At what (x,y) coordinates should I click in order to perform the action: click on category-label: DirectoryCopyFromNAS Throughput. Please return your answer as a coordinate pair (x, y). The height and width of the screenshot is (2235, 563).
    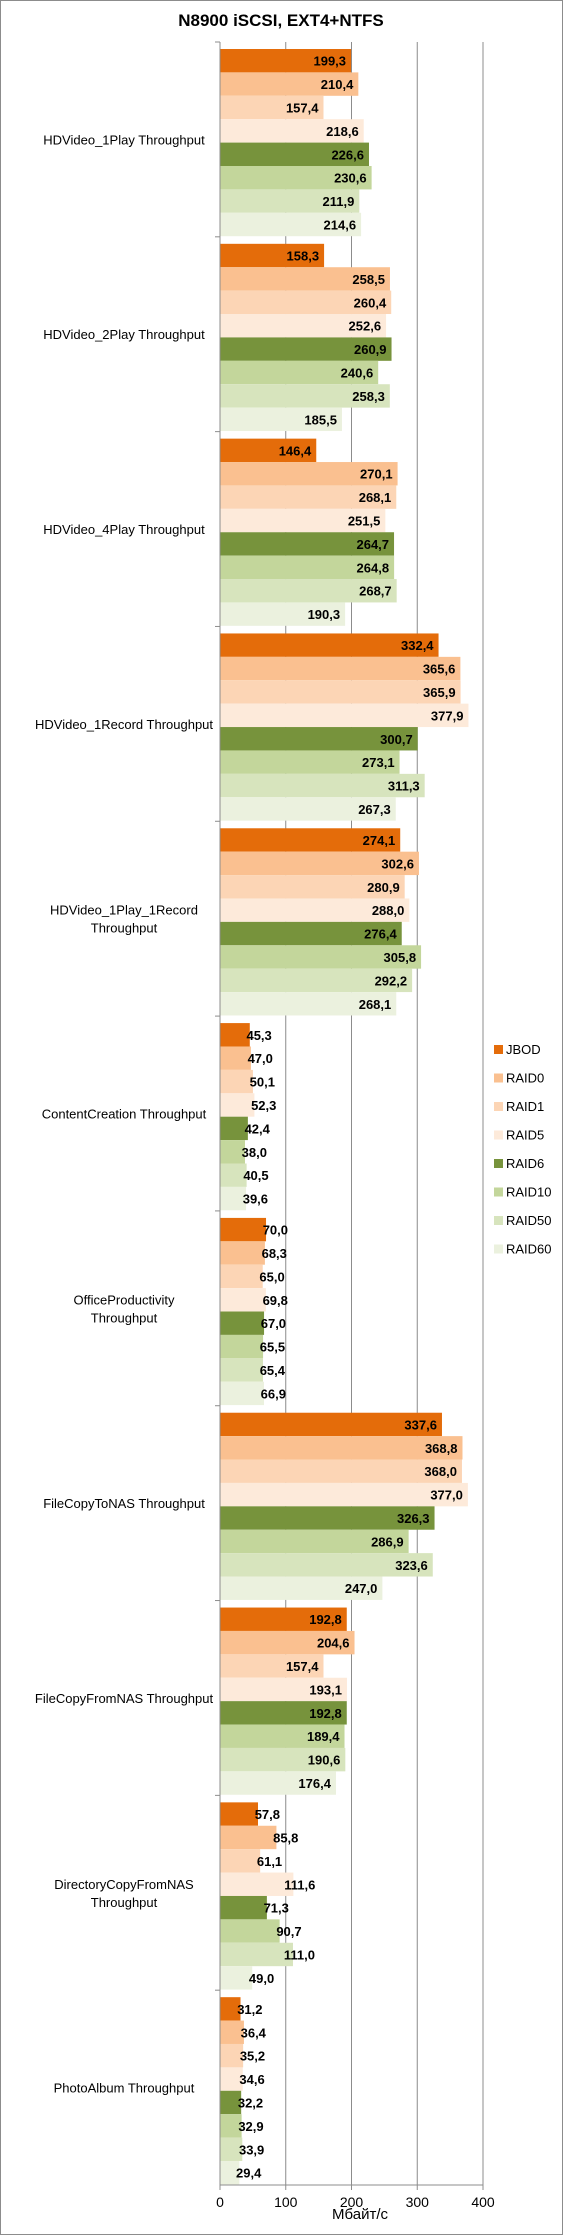
    Looking at the image, I should click on (124, 1893).